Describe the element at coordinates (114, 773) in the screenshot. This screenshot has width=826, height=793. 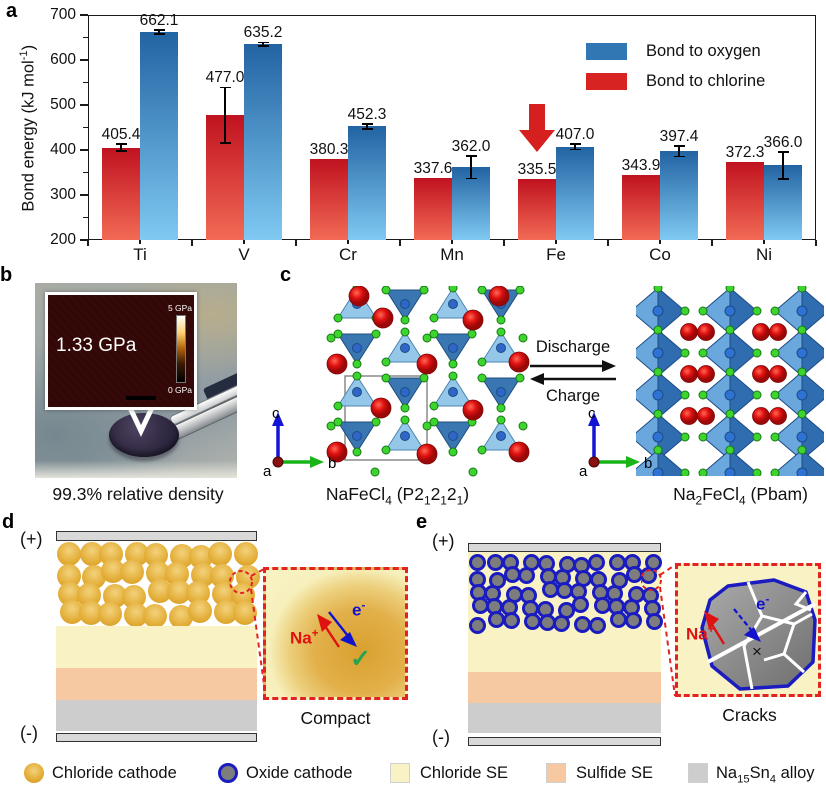
I see `chloride-cathode-label: Chloride cathode` at that location.